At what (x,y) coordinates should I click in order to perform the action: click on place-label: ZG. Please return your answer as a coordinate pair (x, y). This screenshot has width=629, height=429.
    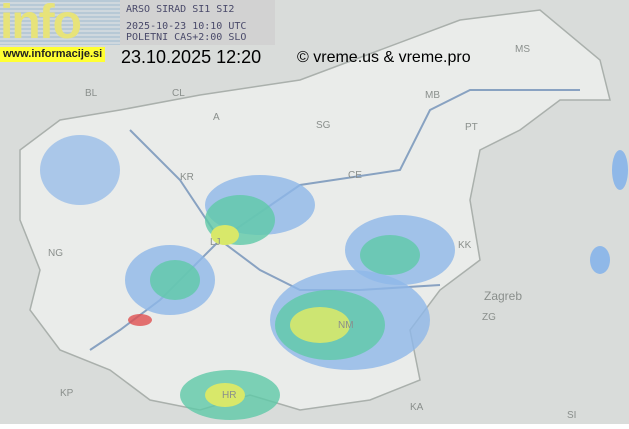
    Looking at the image, I should click on (489, 317).